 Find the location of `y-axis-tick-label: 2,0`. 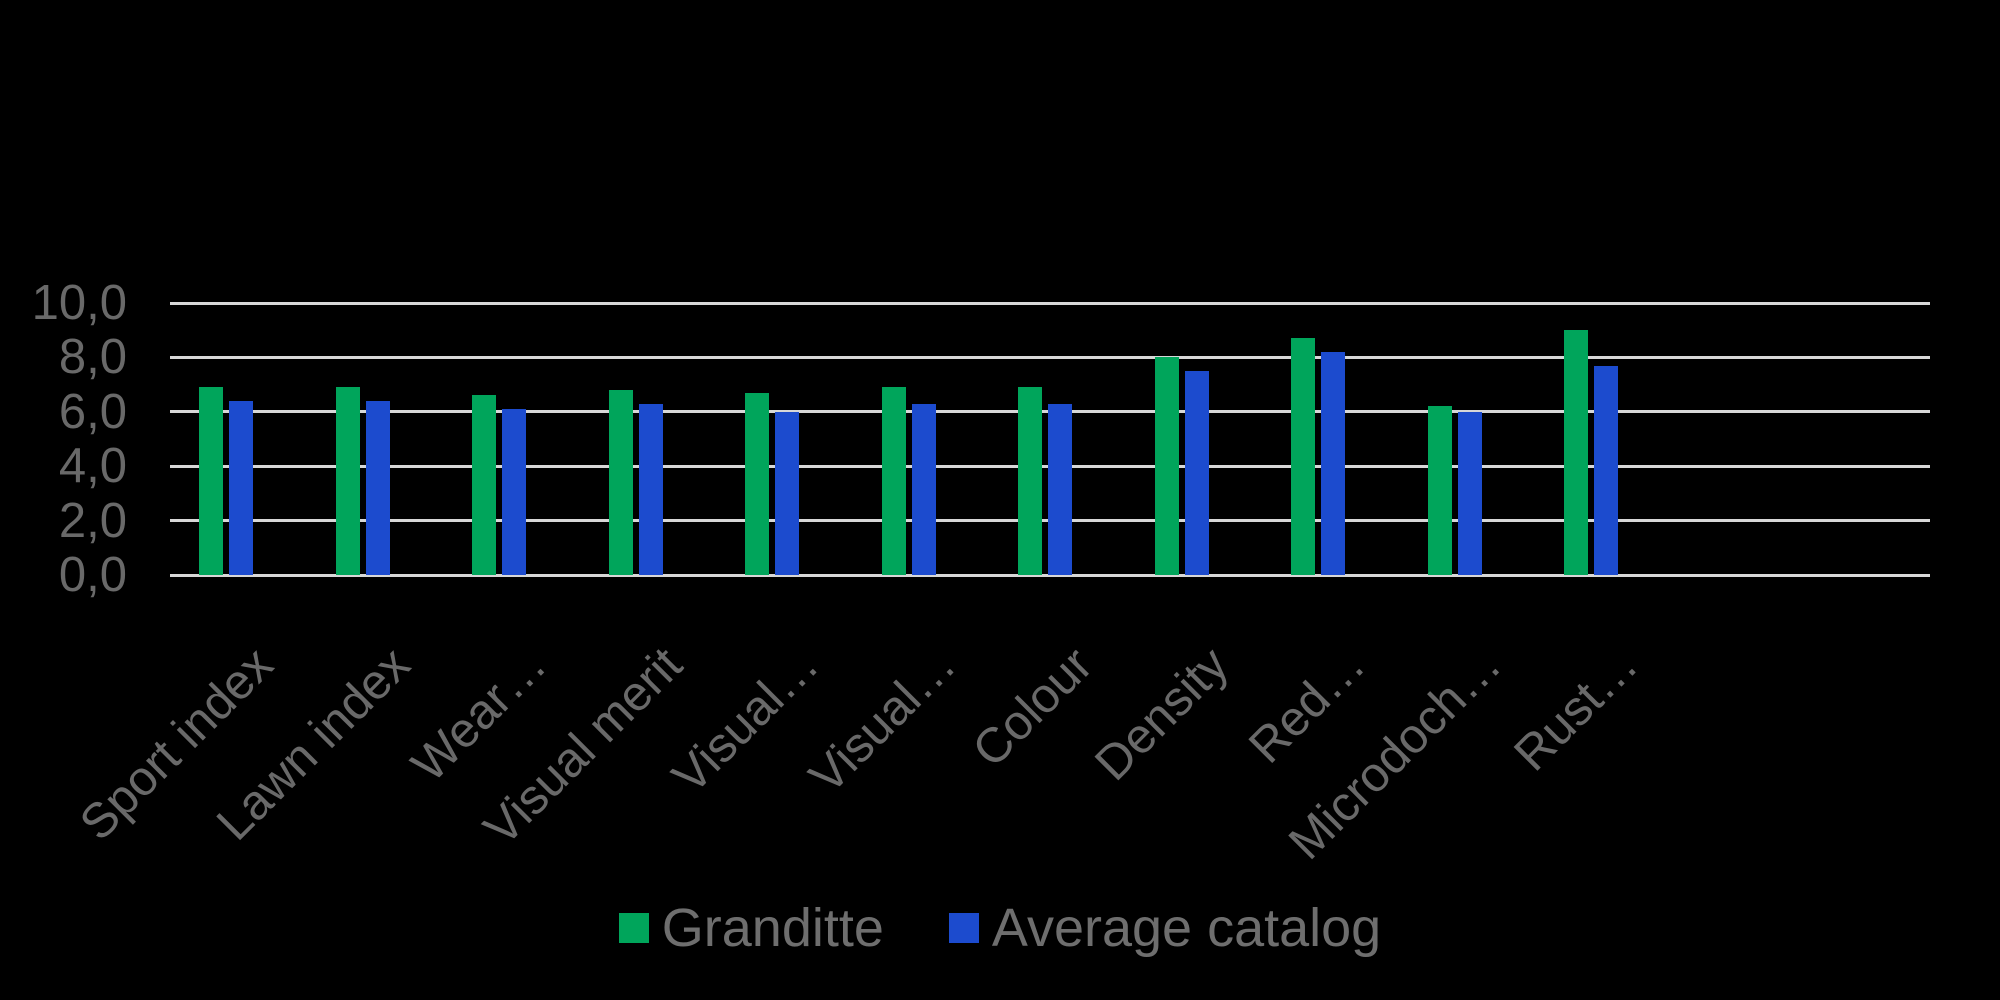

y-axis-tick-label: 2,0 is located at coordinates (92, 520).